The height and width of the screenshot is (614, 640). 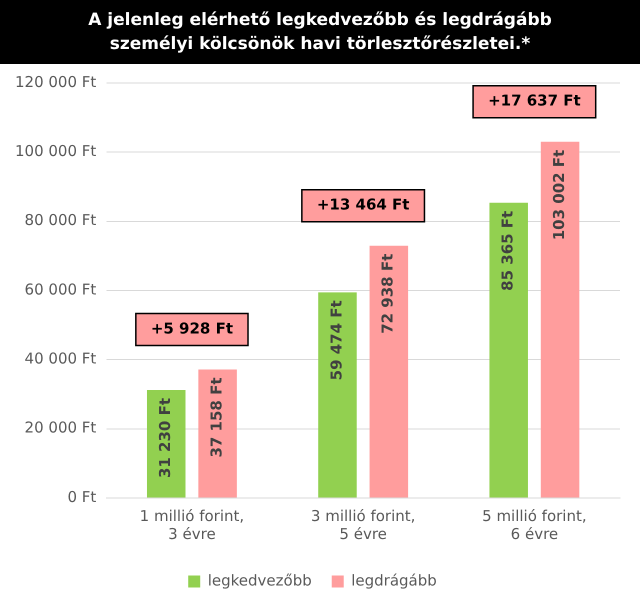 What do you see at coordinates (387, 294) in the screenshot?
I see `data-label: 72 938 Ft` at bounding box center [387, 294].